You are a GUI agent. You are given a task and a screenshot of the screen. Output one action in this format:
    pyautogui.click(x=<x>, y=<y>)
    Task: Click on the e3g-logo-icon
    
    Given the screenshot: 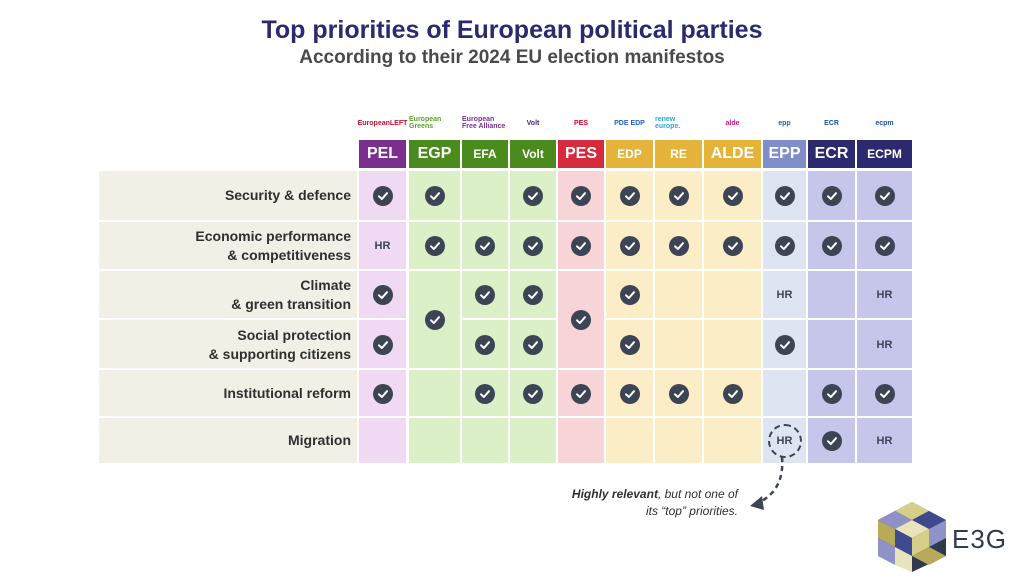 What is the action you would take?
    pyautogui.click(x=912, y=537)
    